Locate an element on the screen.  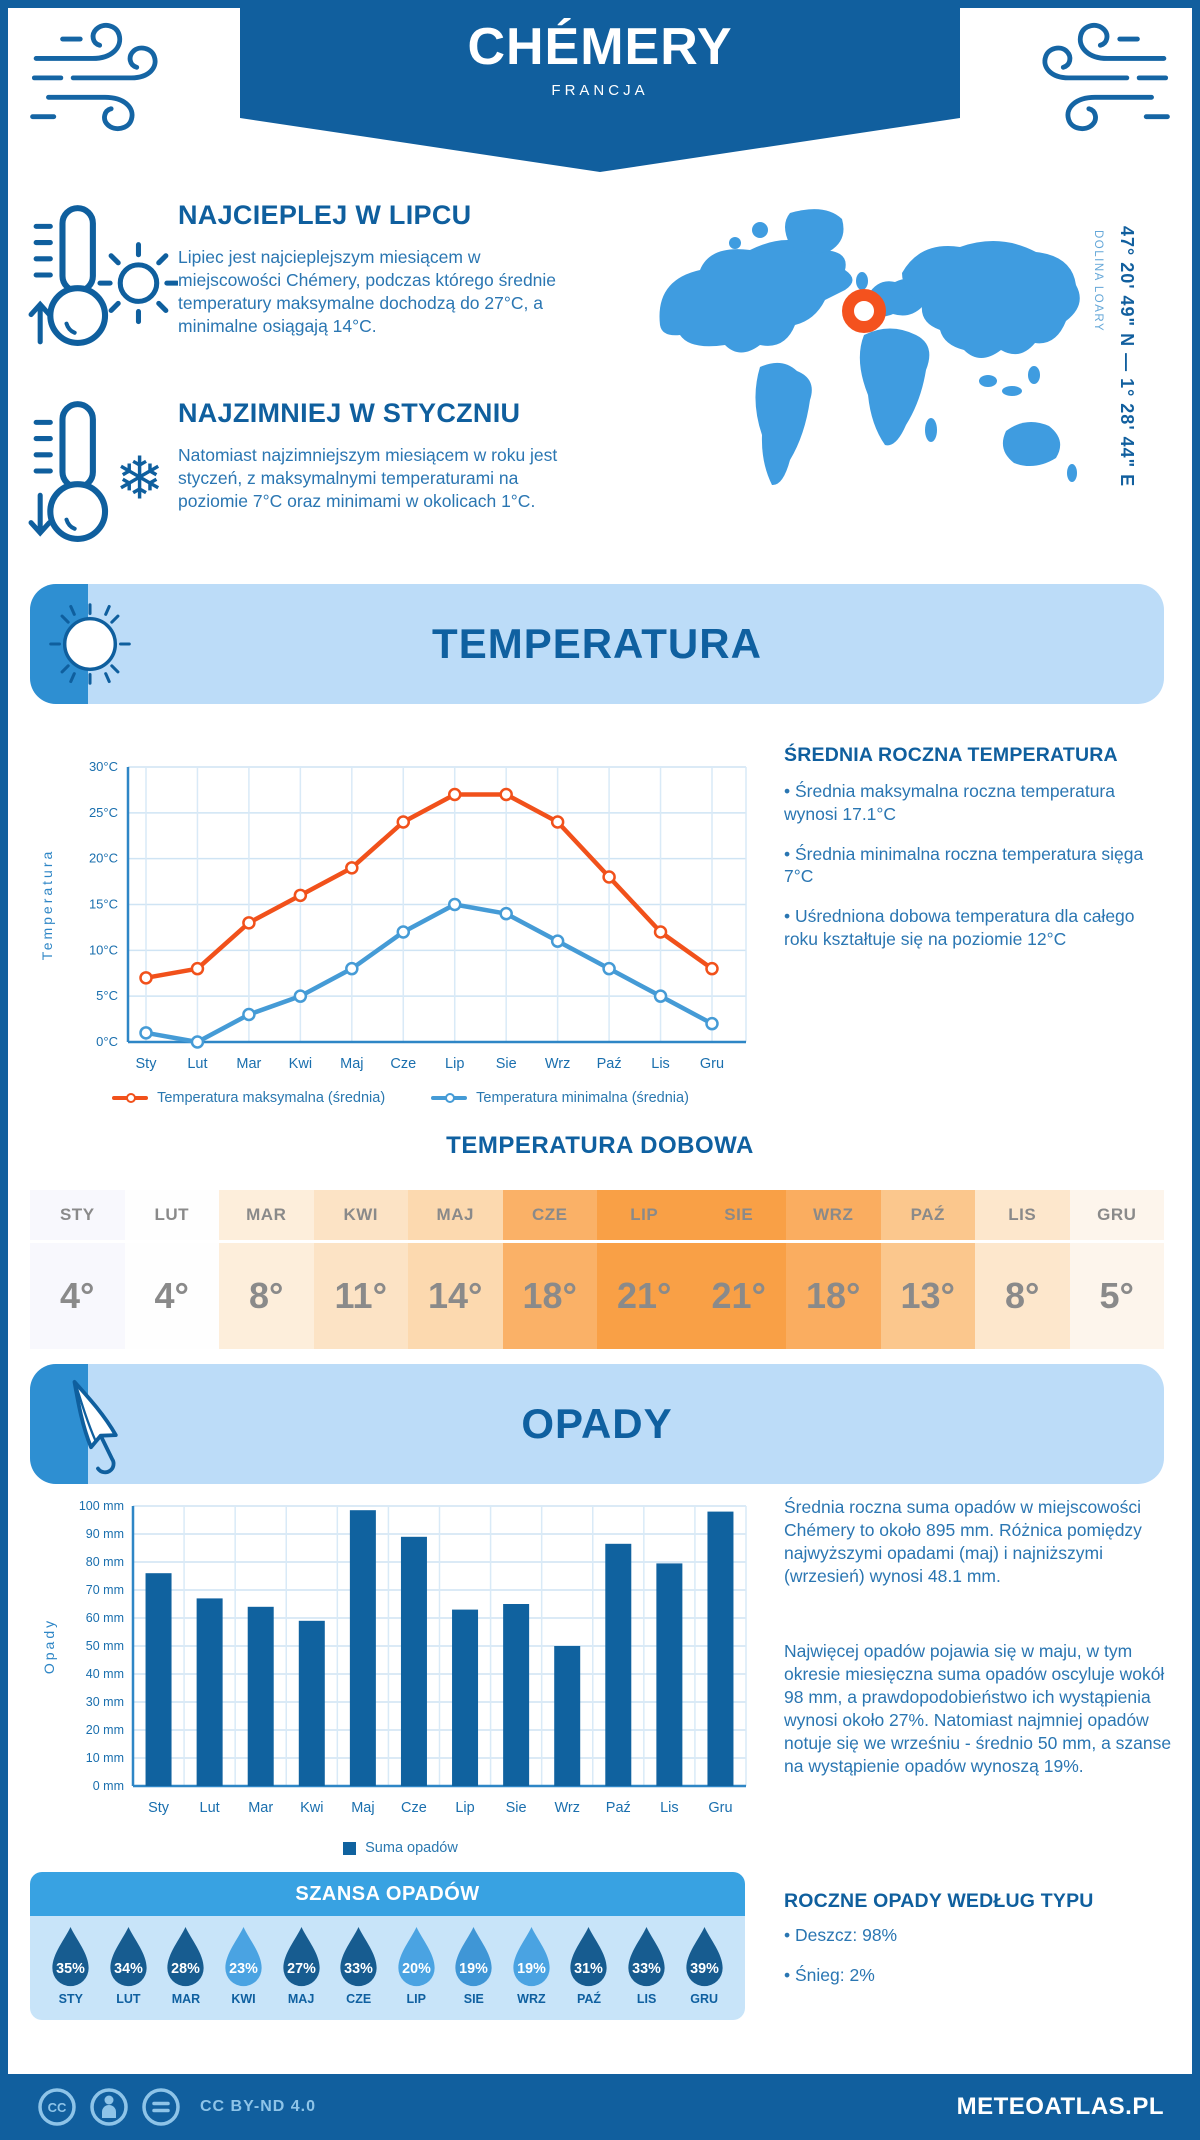
page-title: CHÉMERY is located at coordinates (600, 47).